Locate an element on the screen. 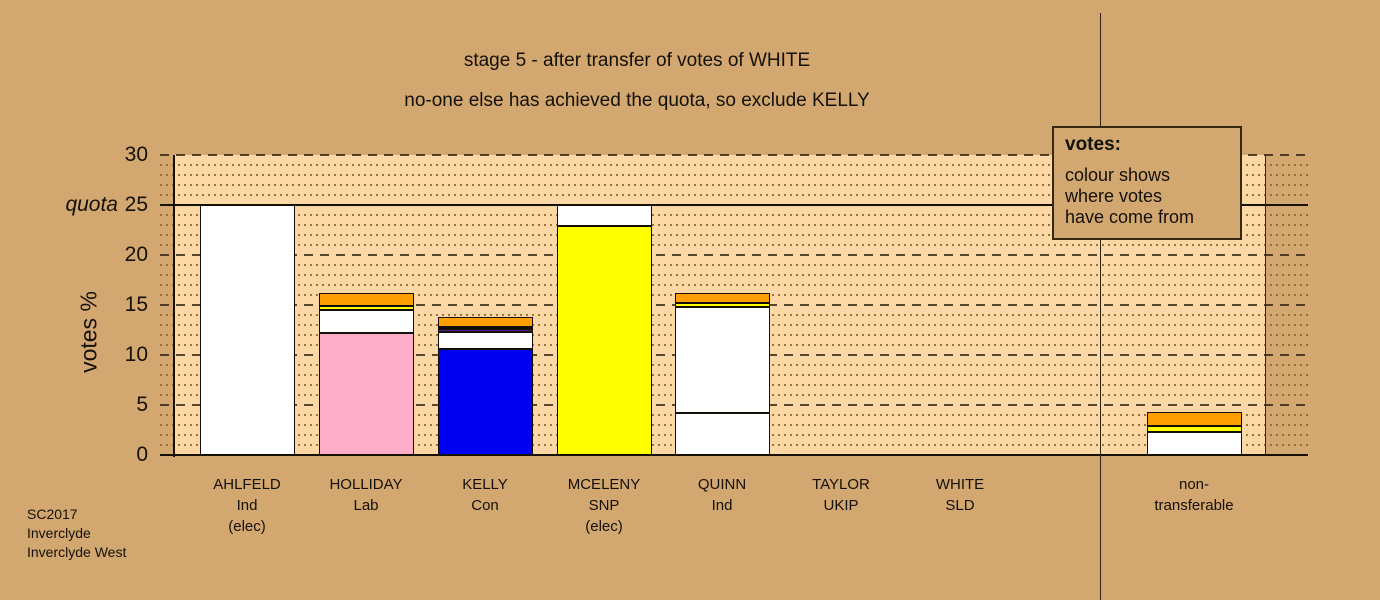  category-label-line: Con is located at coordinates (485, 505).